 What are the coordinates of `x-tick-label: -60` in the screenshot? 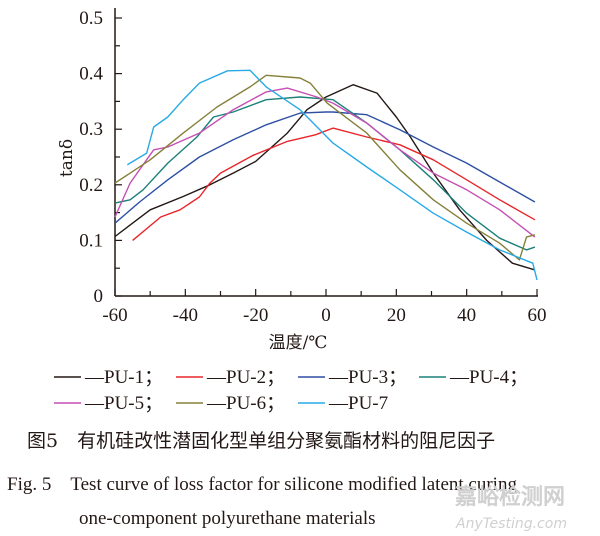 It's located at (114, 315).